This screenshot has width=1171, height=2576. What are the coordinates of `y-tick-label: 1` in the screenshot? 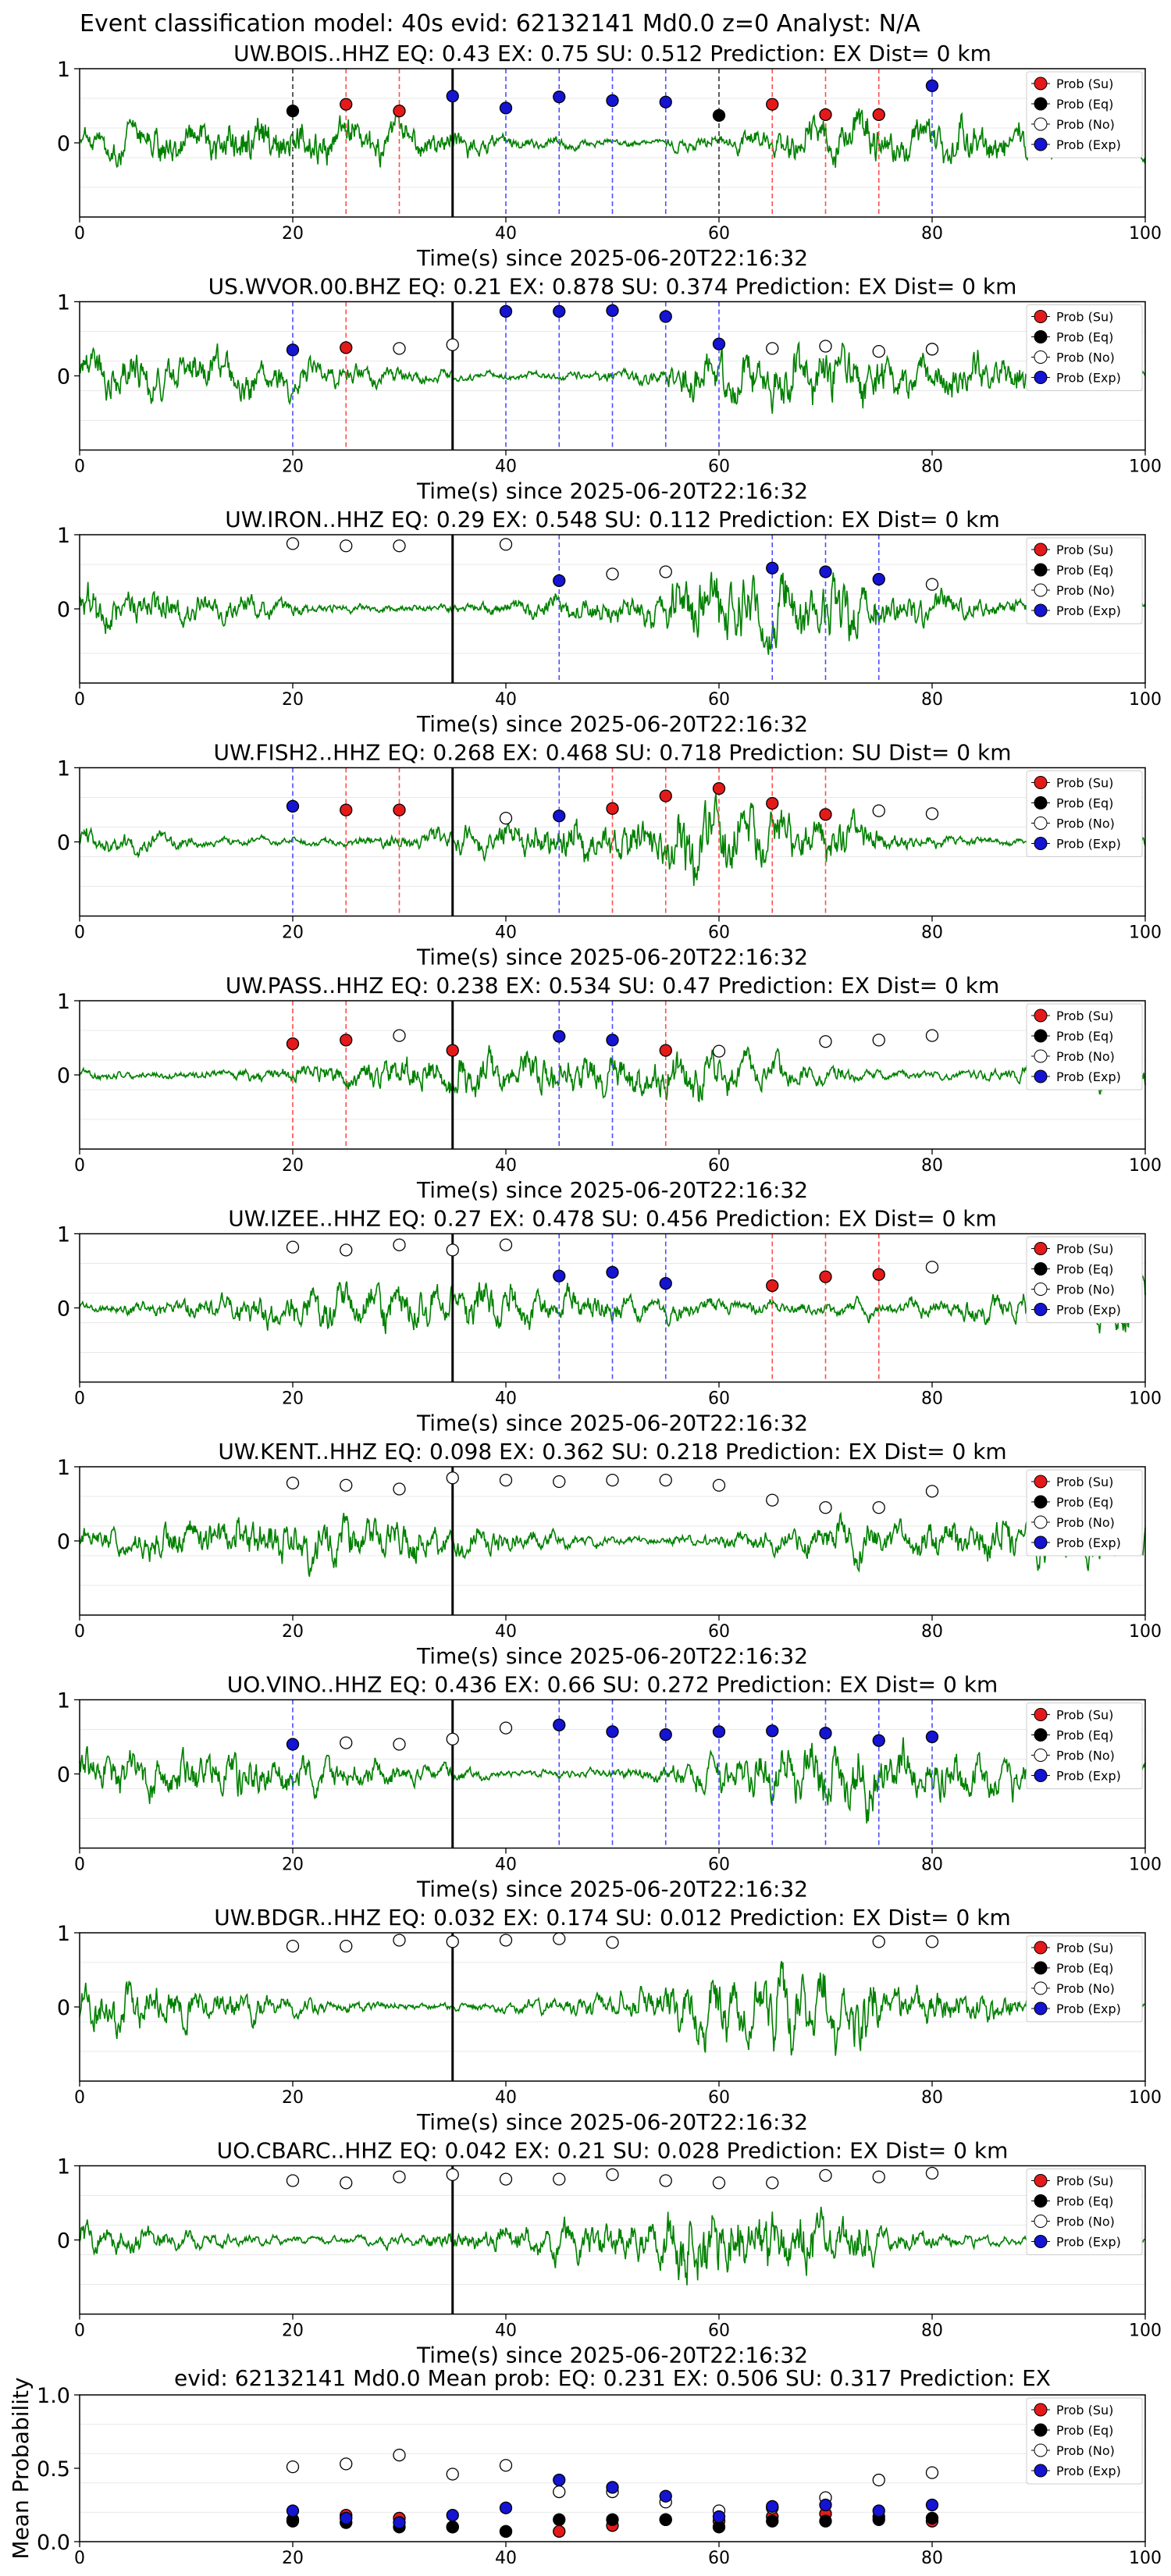 It's located at (64, 70).